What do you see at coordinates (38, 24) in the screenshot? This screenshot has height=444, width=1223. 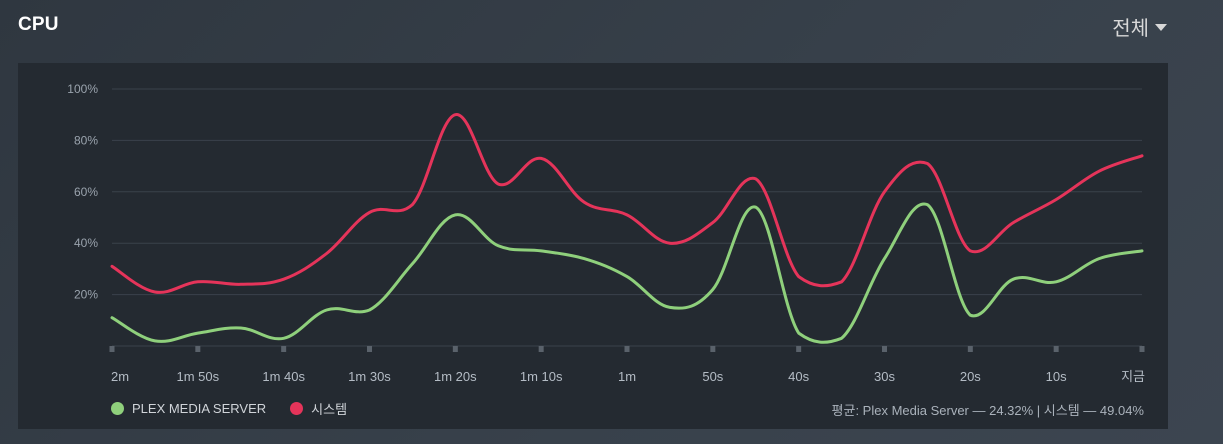 I see `page-title: CPU` at bounding box center [38, 24].